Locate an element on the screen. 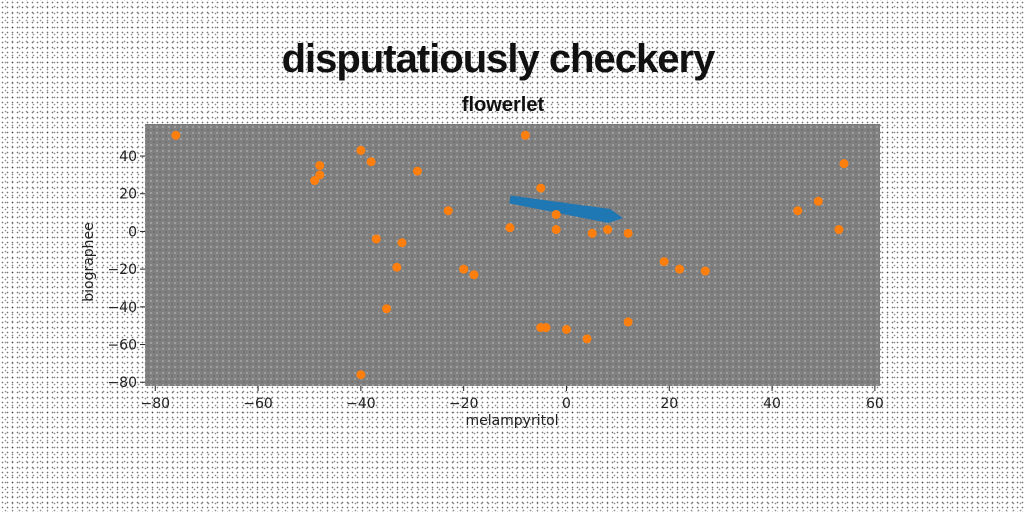 This screenshot has height=512, width=1024. x-tick-label: 60 is located at coordinates (875, 404).